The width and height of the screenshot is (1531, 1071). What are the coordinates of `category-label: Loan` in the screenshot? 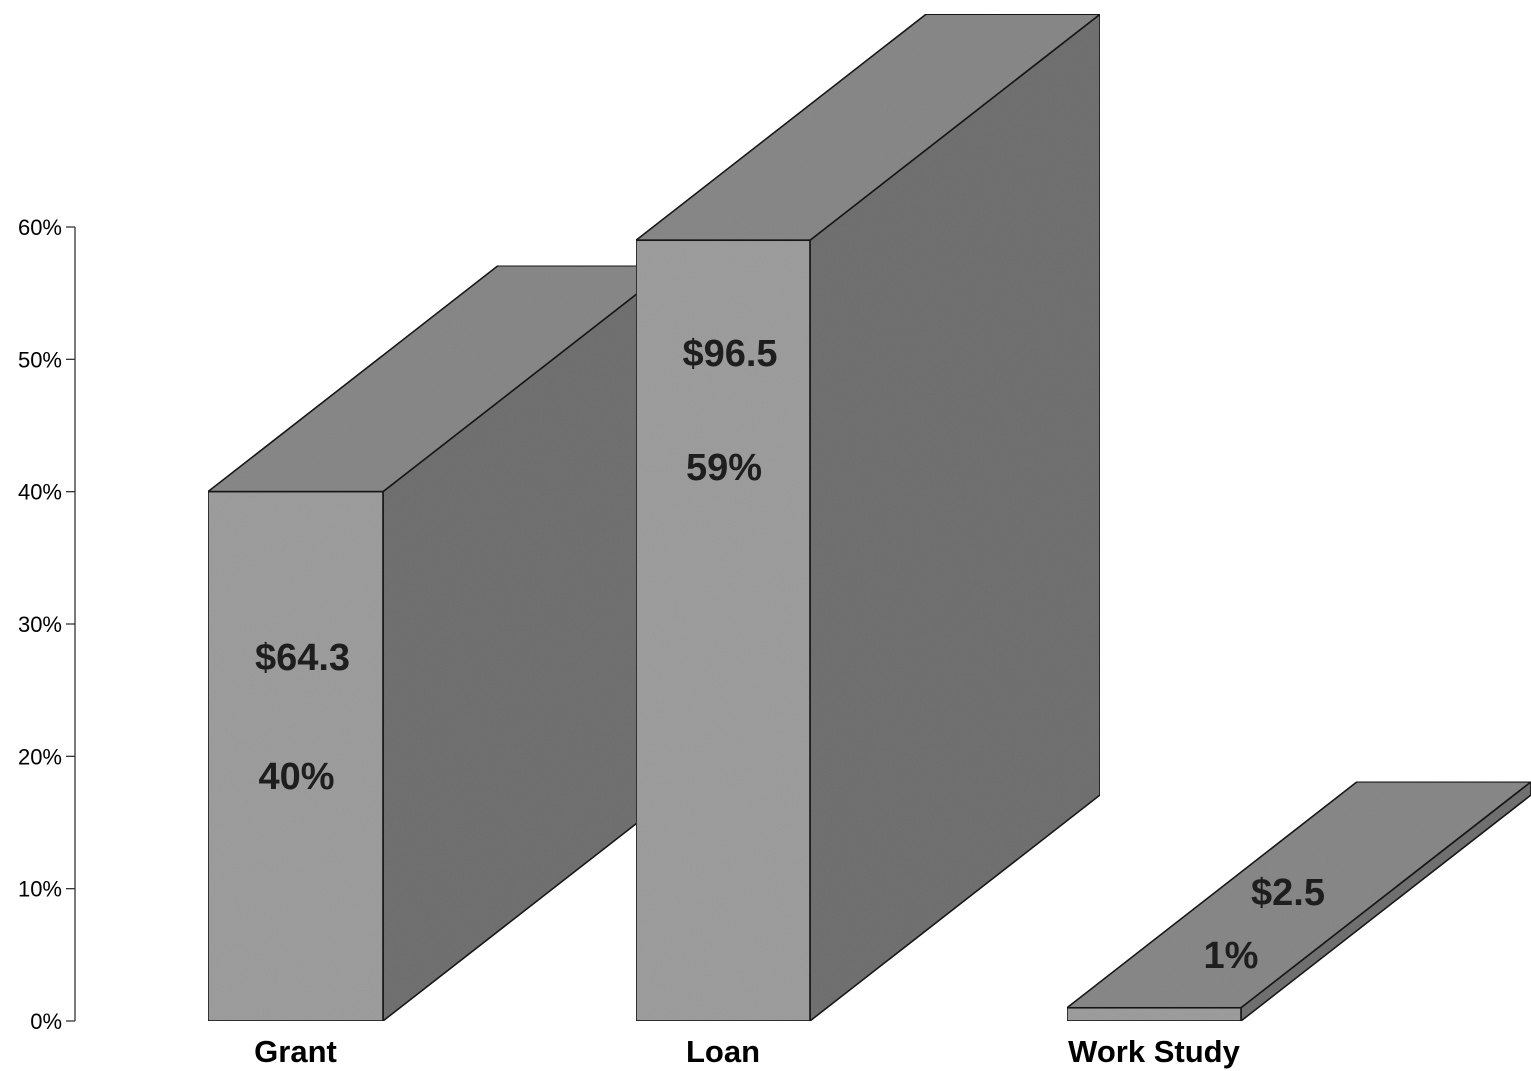 It's located at (723, 1051).